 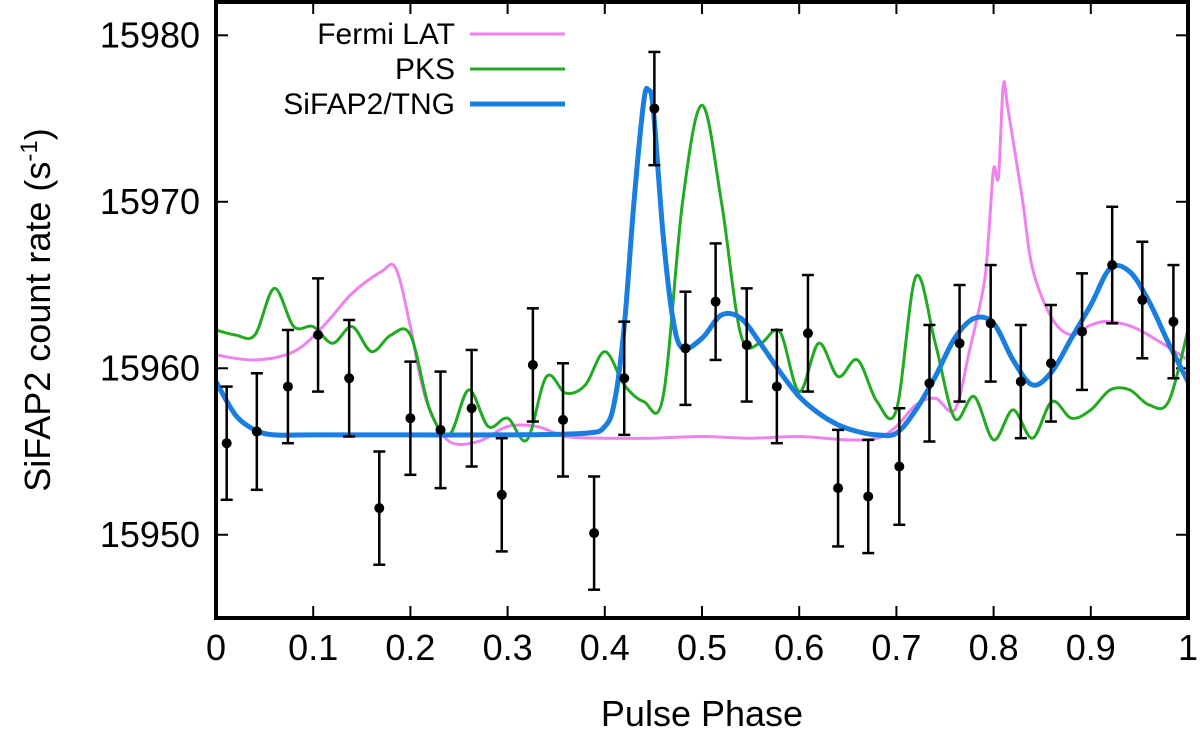 I want to click on x-tick-label: 0.2, so click(x=410, y=647).